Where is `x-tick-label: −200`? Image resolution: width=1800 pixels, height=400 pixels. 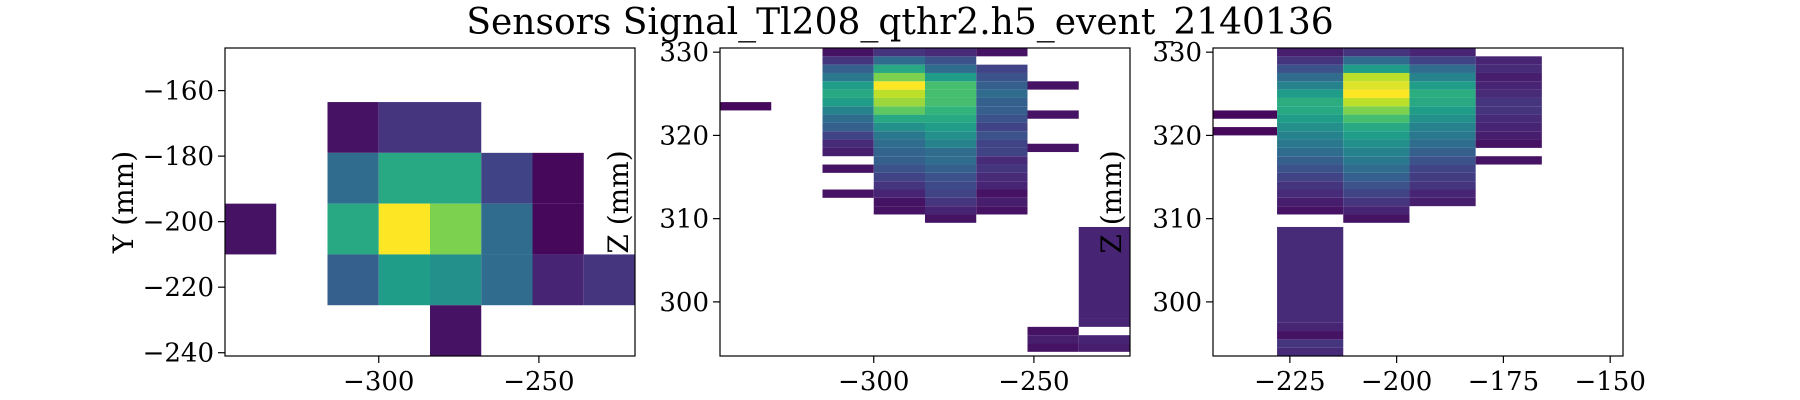 x-tick-label: −200 is located at coordinates (1396, 382).